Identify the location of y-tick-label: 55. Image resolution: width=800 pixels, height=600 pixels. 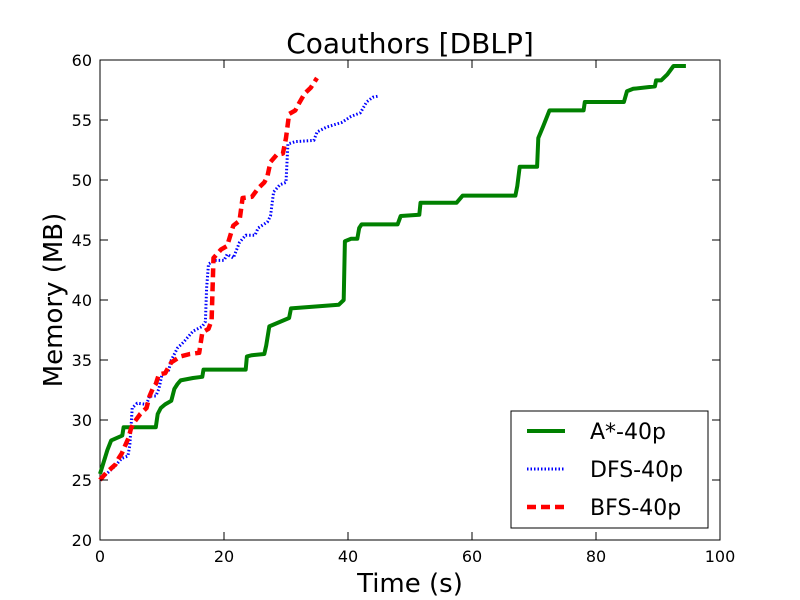
(82, 120).